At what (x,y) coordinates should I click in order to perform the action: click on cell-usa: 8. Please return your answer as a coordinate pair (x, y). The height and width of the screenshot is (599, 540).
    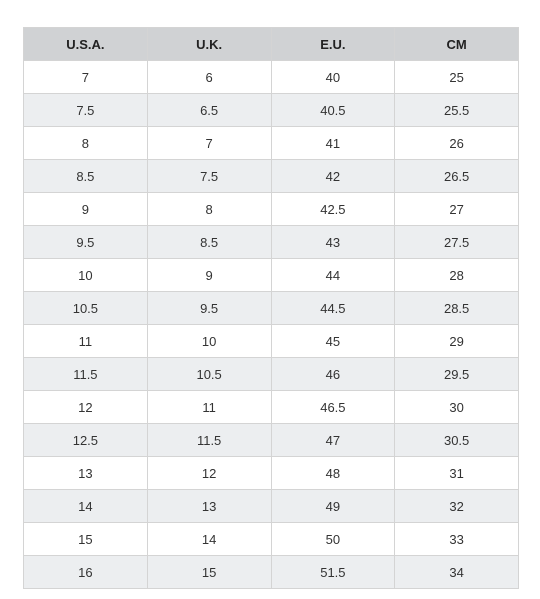
    Looking at the image, I should click on (85, 143).